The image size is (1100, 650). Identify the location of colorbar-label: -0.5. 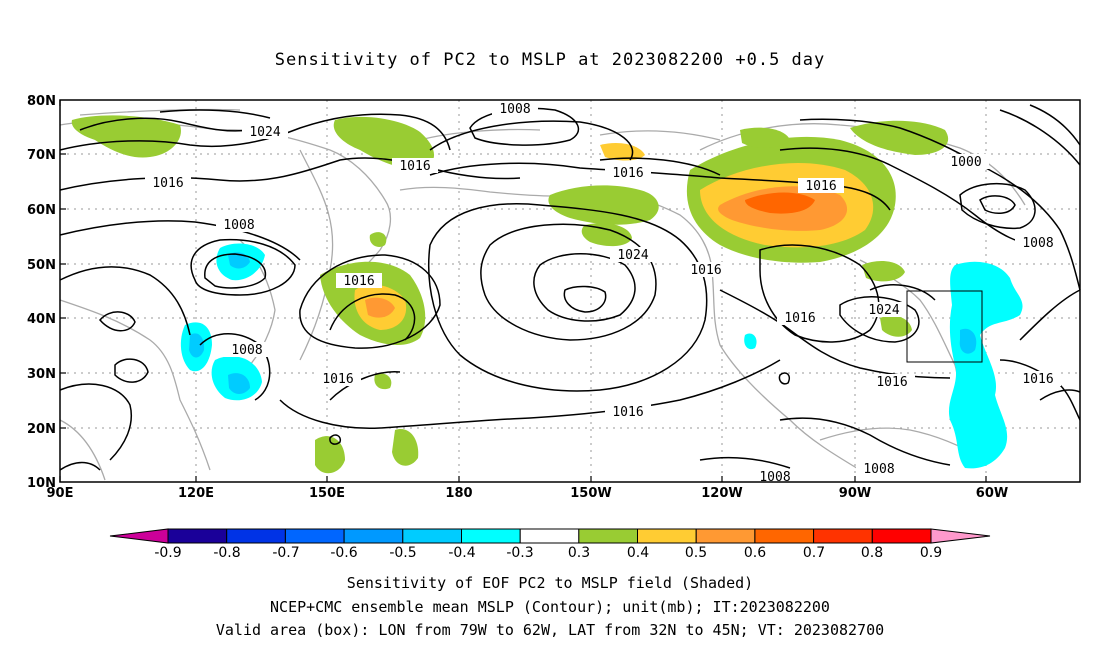
(402, 553).